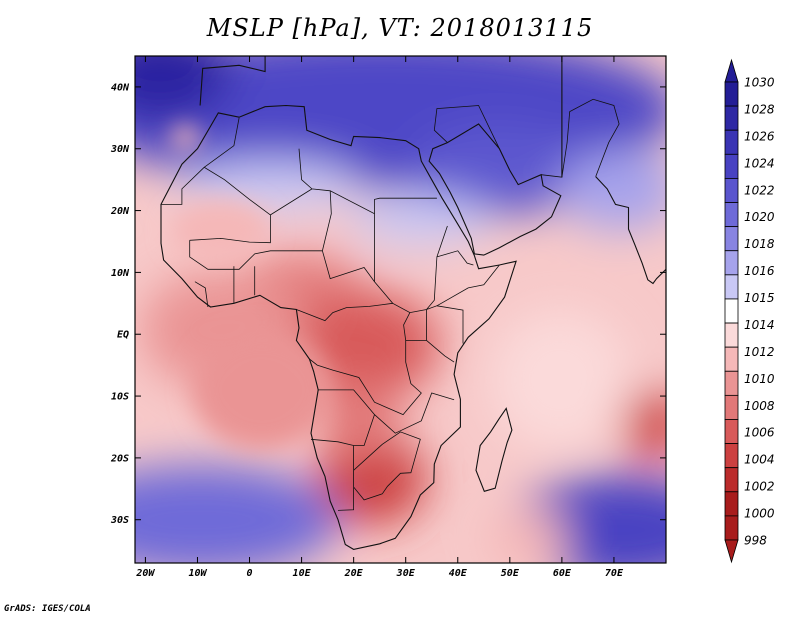 This screenshot has height=618, width=800. What do you see at coordinates (120, 87) in the screenshot?
I see `lat-tick-label: 40N` at bounding box center [120, 87].